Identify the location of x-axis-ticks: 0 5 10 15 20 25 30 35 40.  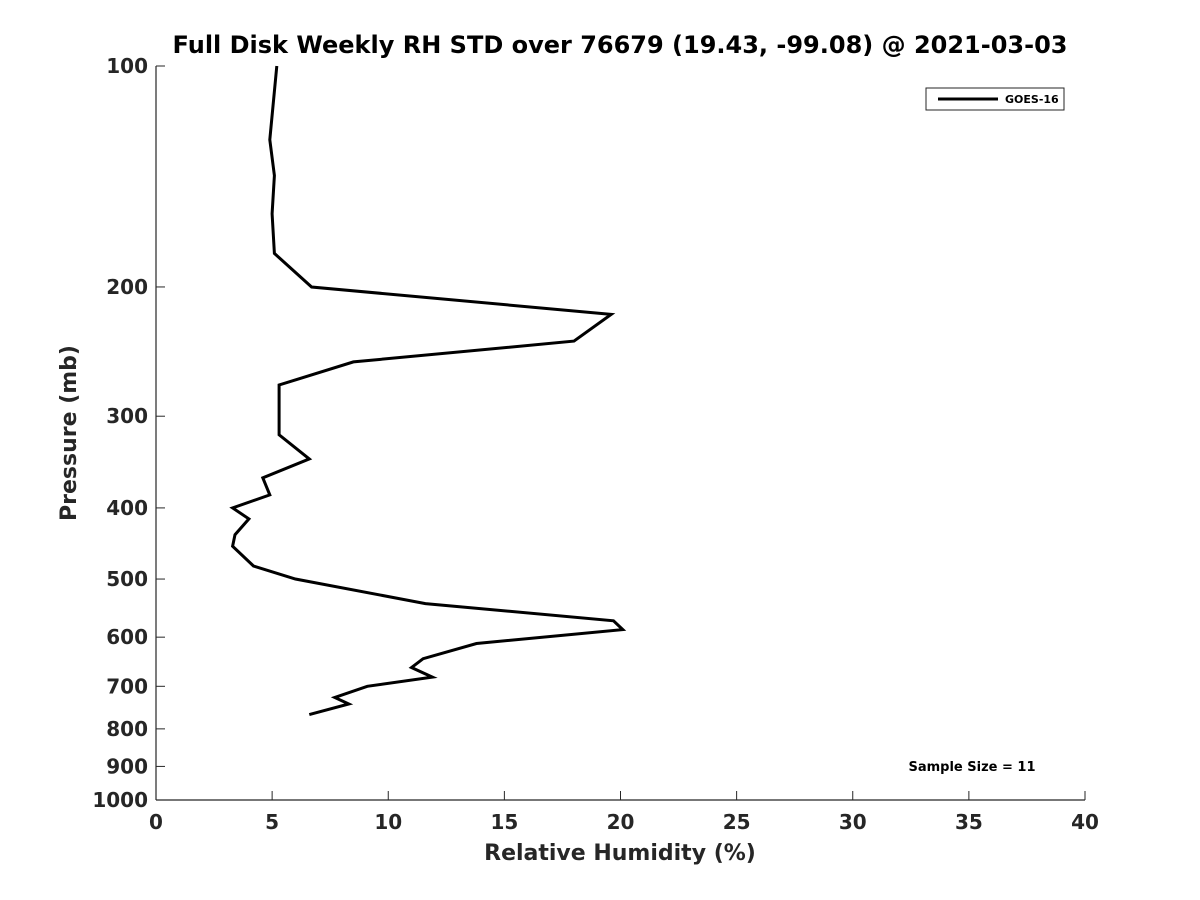
(624, 812).